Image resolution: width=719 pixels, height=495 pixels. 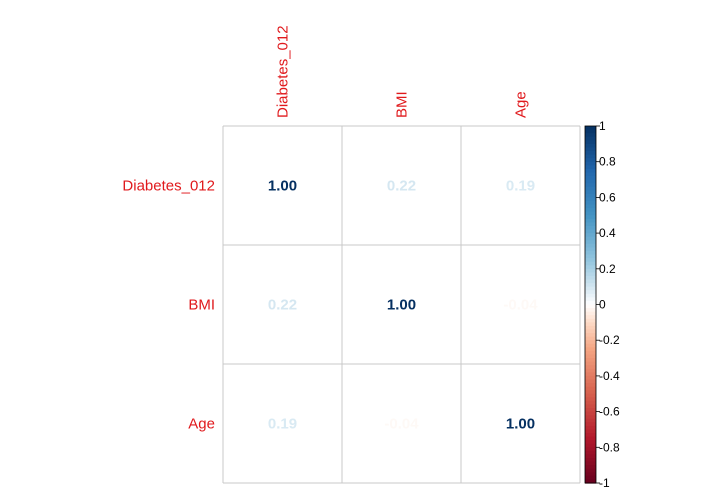 What do you see at coordinates (607, 197) in the screenshot?
I see `colorbar-tick-label: 0.6` at bounding box center [607, 197].